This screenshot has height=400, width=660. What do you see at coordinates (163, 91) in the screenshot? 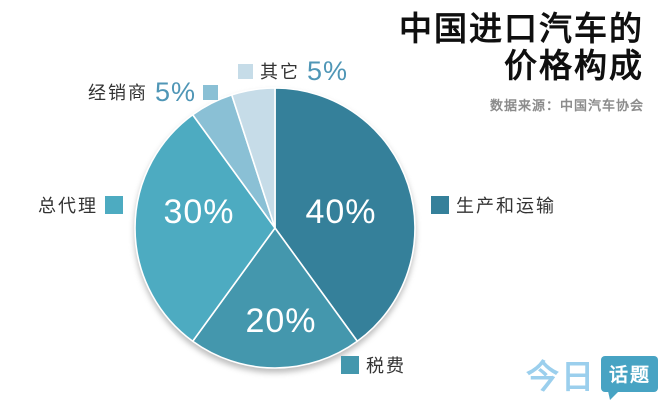
I see `legend-value-dealer-number: 5` at bounding box center [163, 91].